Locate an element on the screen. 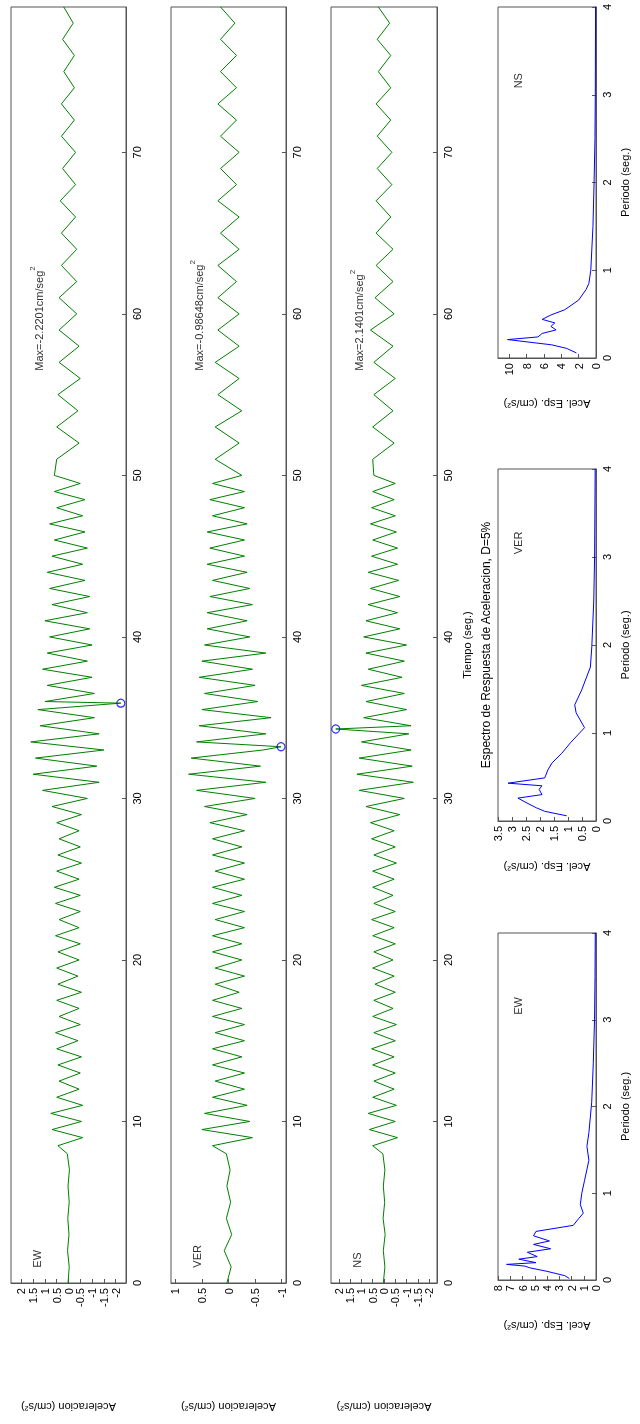 The width and height of the screenshot is (640, 1424). y-axis-title: Tiempo (seg.) is located at coordinates (466, 645).